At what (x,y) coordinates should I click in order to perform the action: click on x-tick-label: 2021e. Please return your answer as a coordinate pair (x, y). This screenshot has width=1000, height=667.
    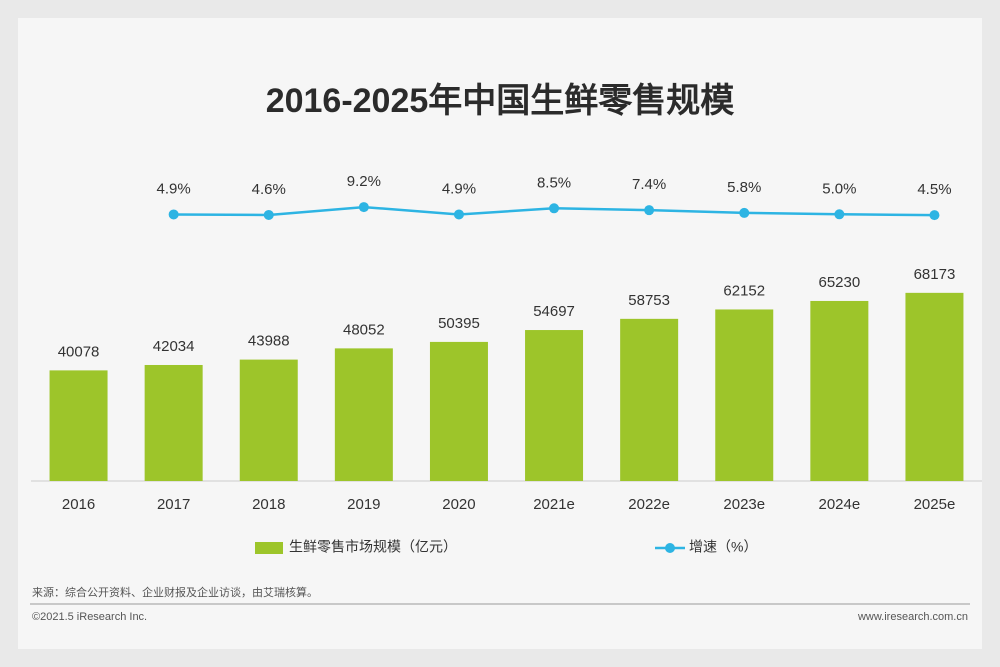
    Looking at the image, I should click on (554, 504).